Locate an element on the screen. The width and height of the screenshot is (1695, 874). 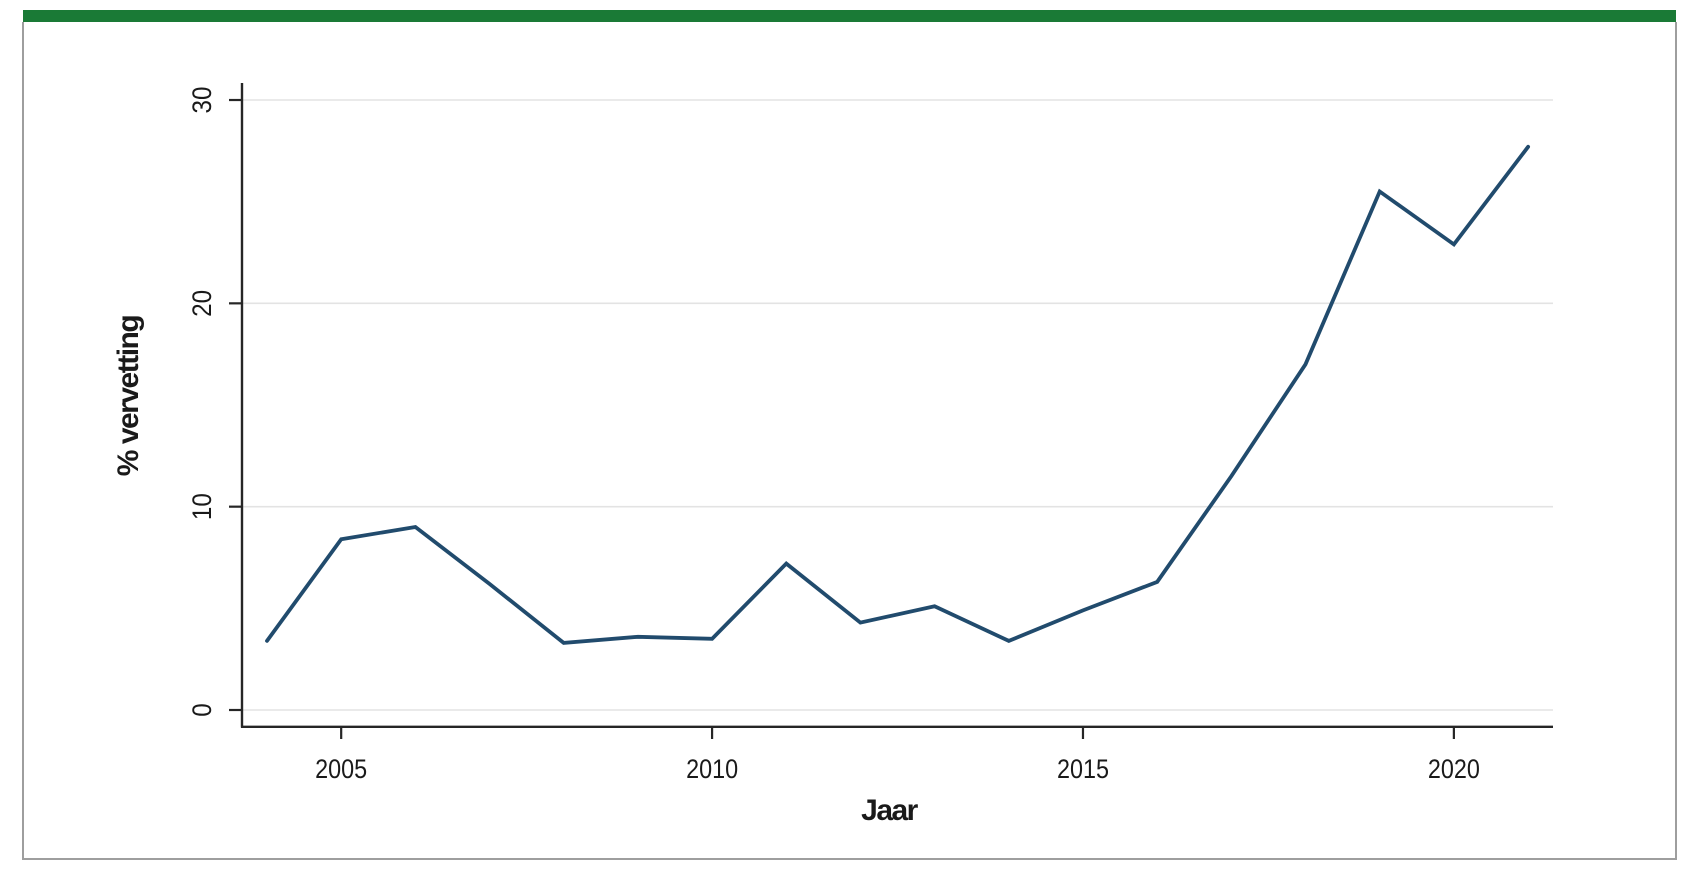
x-axis-title: Jaar is located at coordinates (889, 810).